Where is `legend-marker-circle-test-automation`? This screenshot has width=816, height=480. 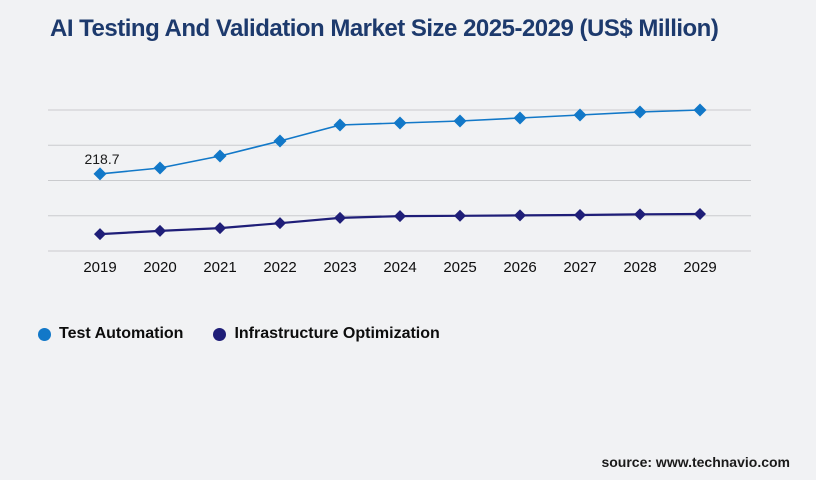
legend-marker-circle-test-automation is located at coordinates (44, 334).